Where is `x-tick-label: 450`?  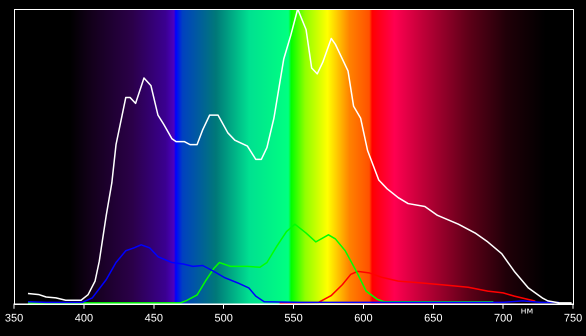 x-tick-label: 450 is located at coordinates (153, 318).